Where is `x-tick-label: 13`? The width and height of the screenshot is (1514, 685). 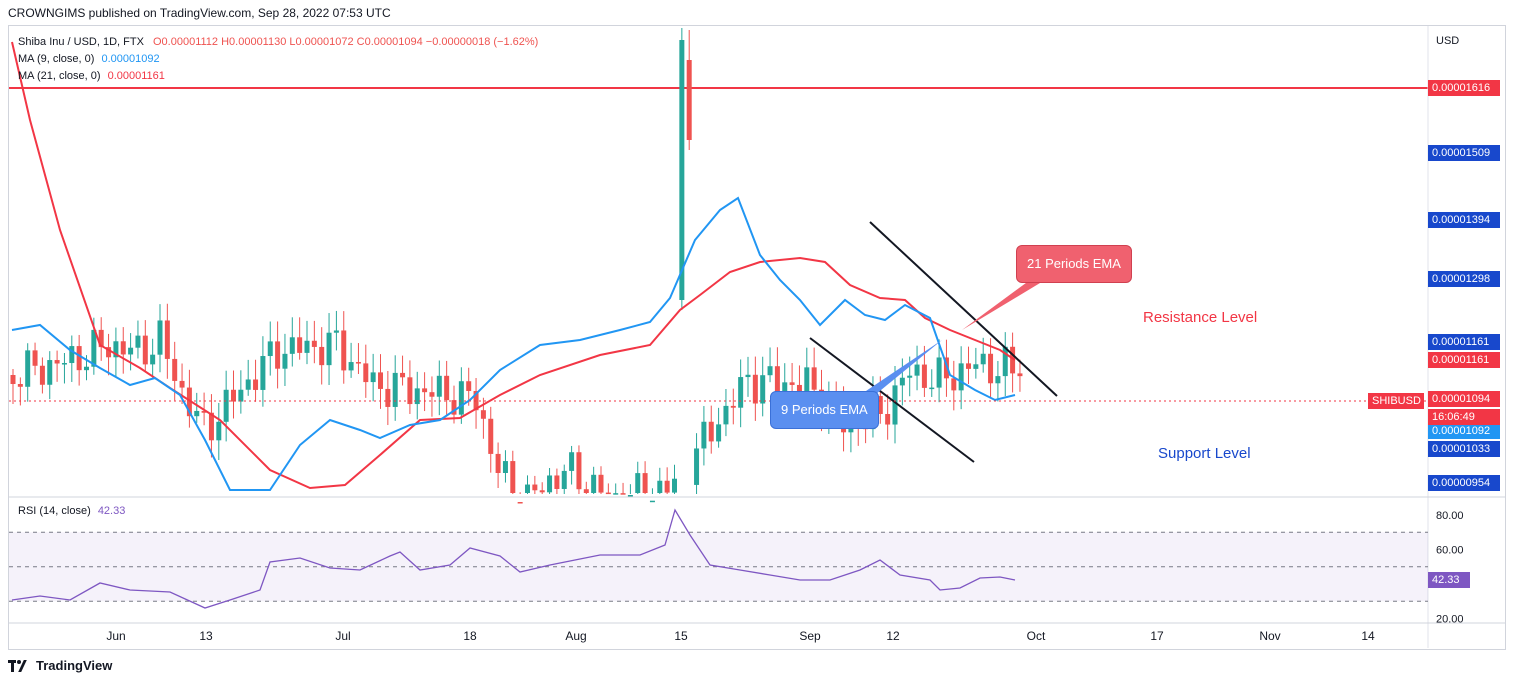
x-tick-label: 13 is located at coordinates (206, 636).